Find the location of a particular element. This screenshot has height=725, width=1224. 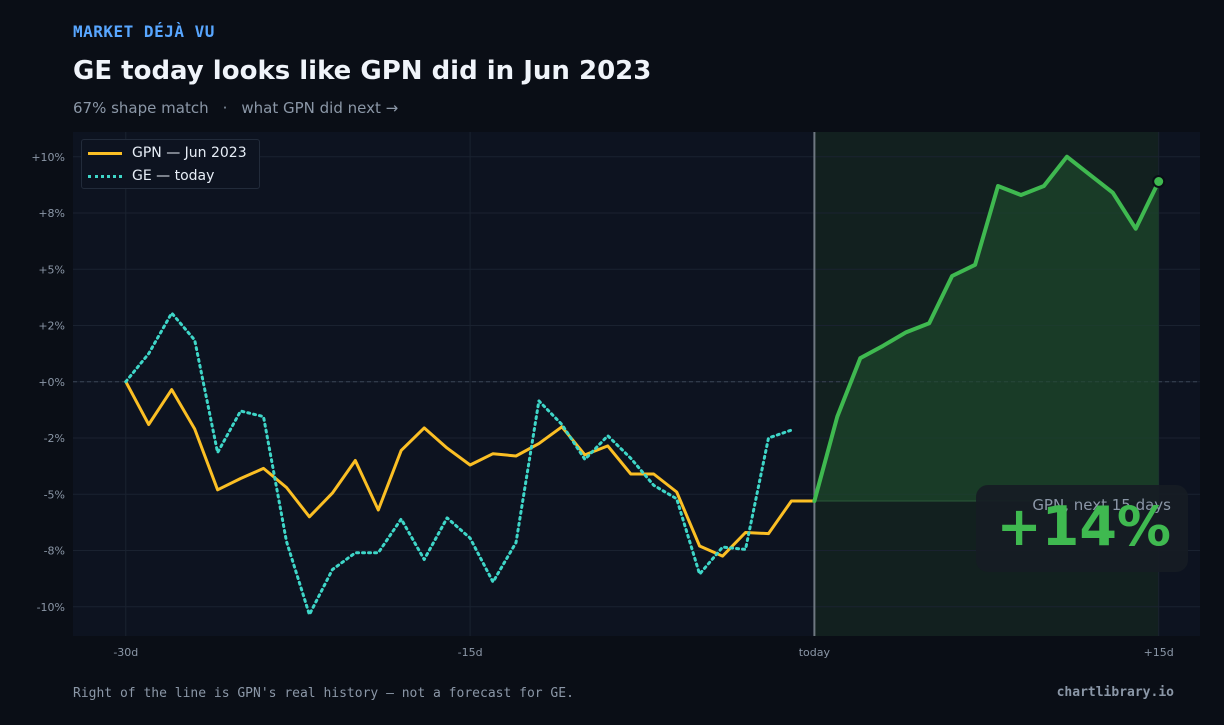

gpn-end-point is located at coordinates (1159, 181).